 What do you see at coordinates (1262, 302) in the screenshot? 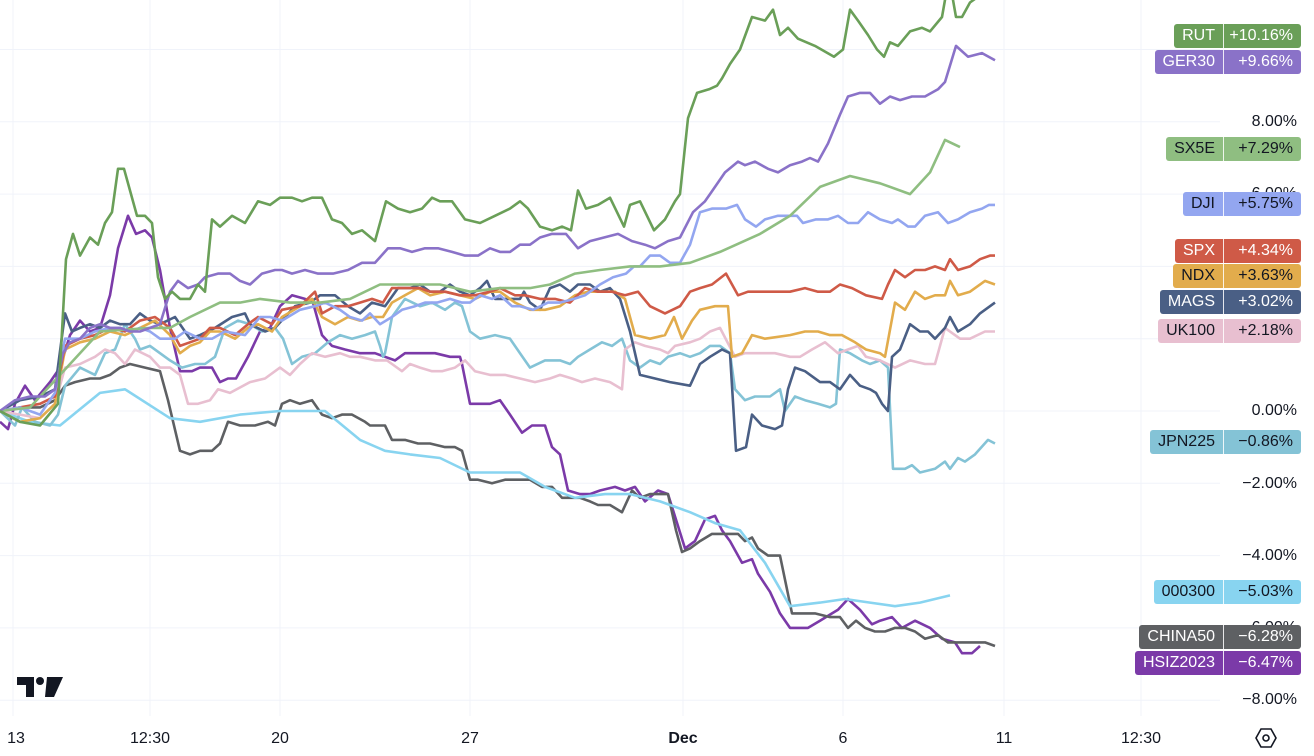
I see `series-tag-value: +3.02%` at bounding box center [1262, 302].